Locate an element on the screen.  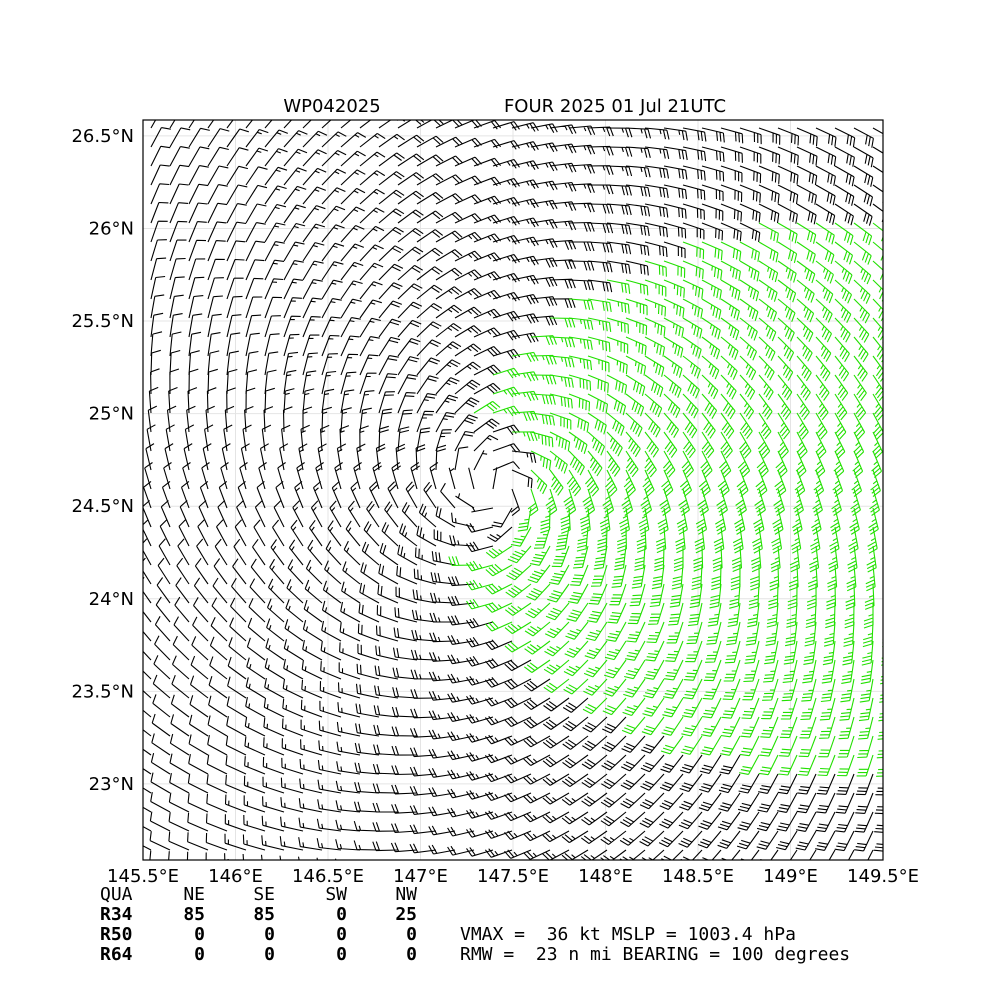
x-tick-label: 148.5°E is located at coordinates (698, 876).